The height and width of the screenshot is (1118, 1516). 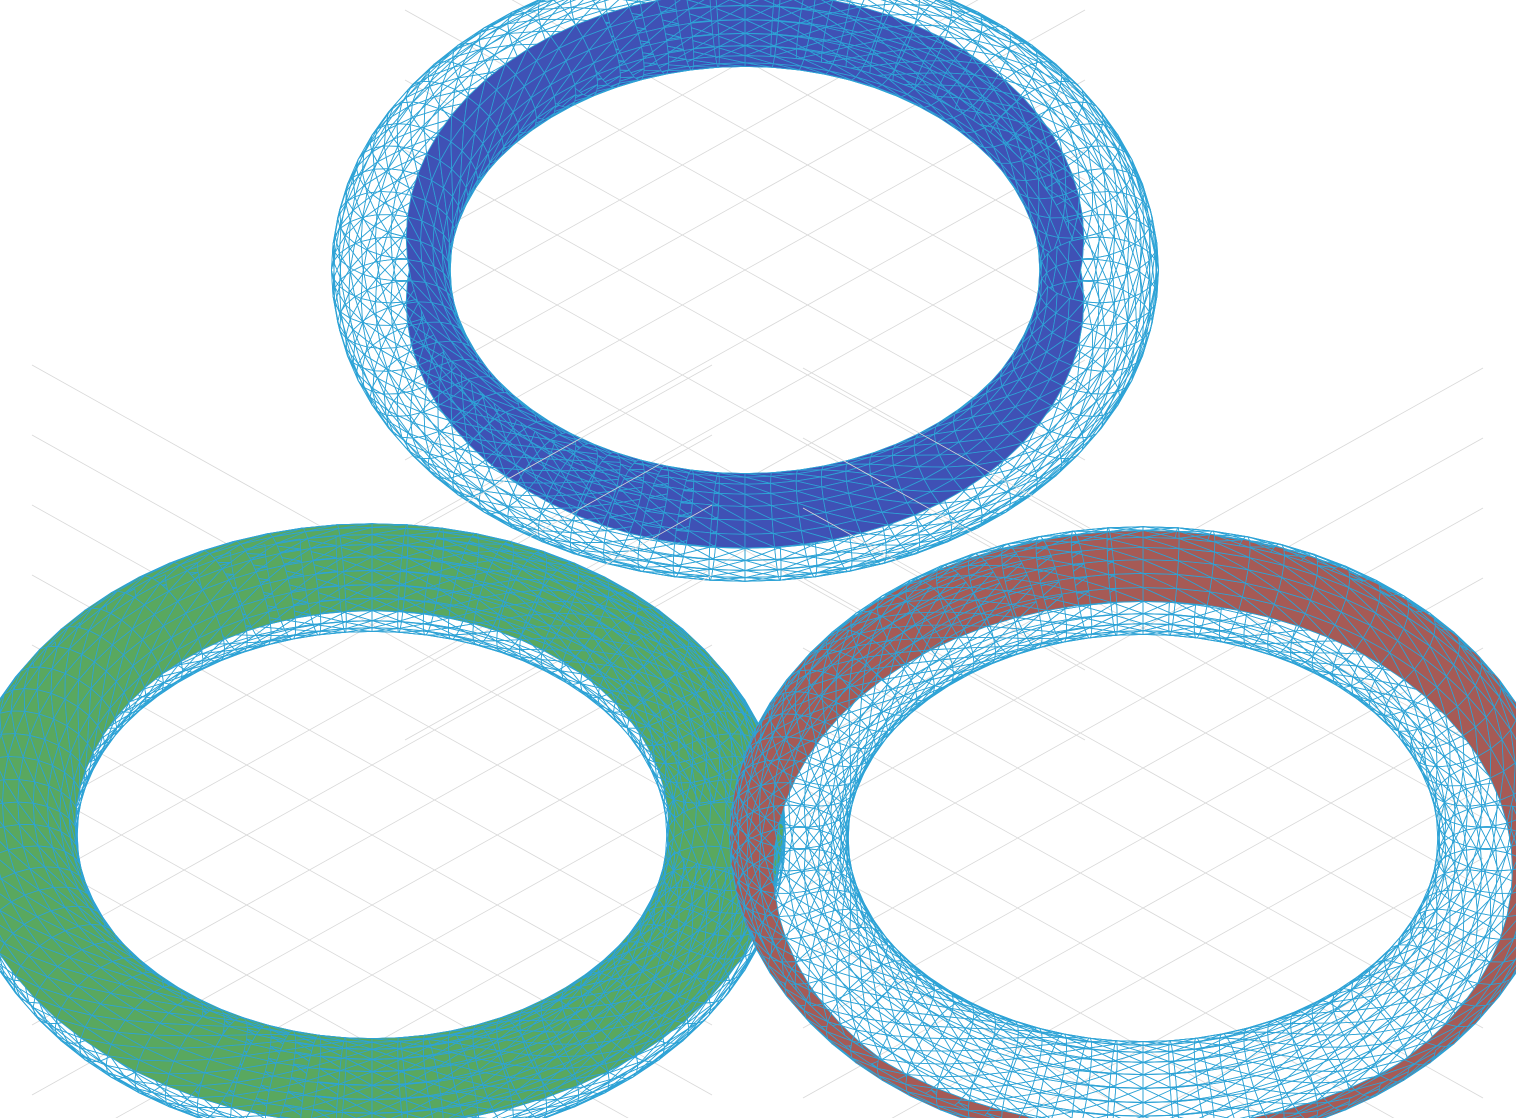 What do you see at coordinates (691, 160) in the screenshot?
I see `grid-line` at bounding box center [691, 160].